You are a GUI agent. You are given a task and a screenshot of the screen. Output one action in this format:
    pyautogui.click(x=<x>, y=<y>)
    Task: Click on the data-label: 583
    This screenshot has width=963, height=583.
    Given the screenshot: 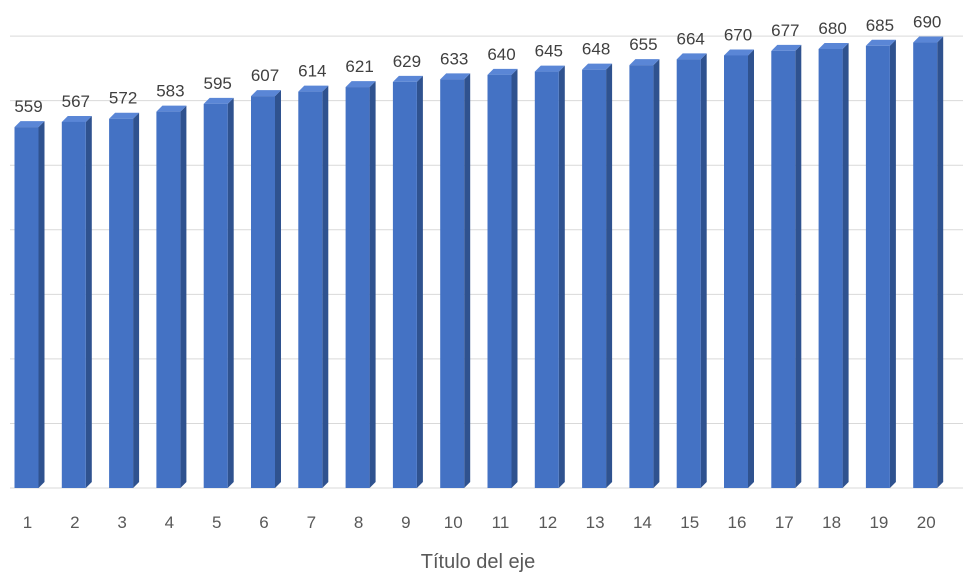 What is the action you would take?
    pyautogui.click(x=170, y=91)
    